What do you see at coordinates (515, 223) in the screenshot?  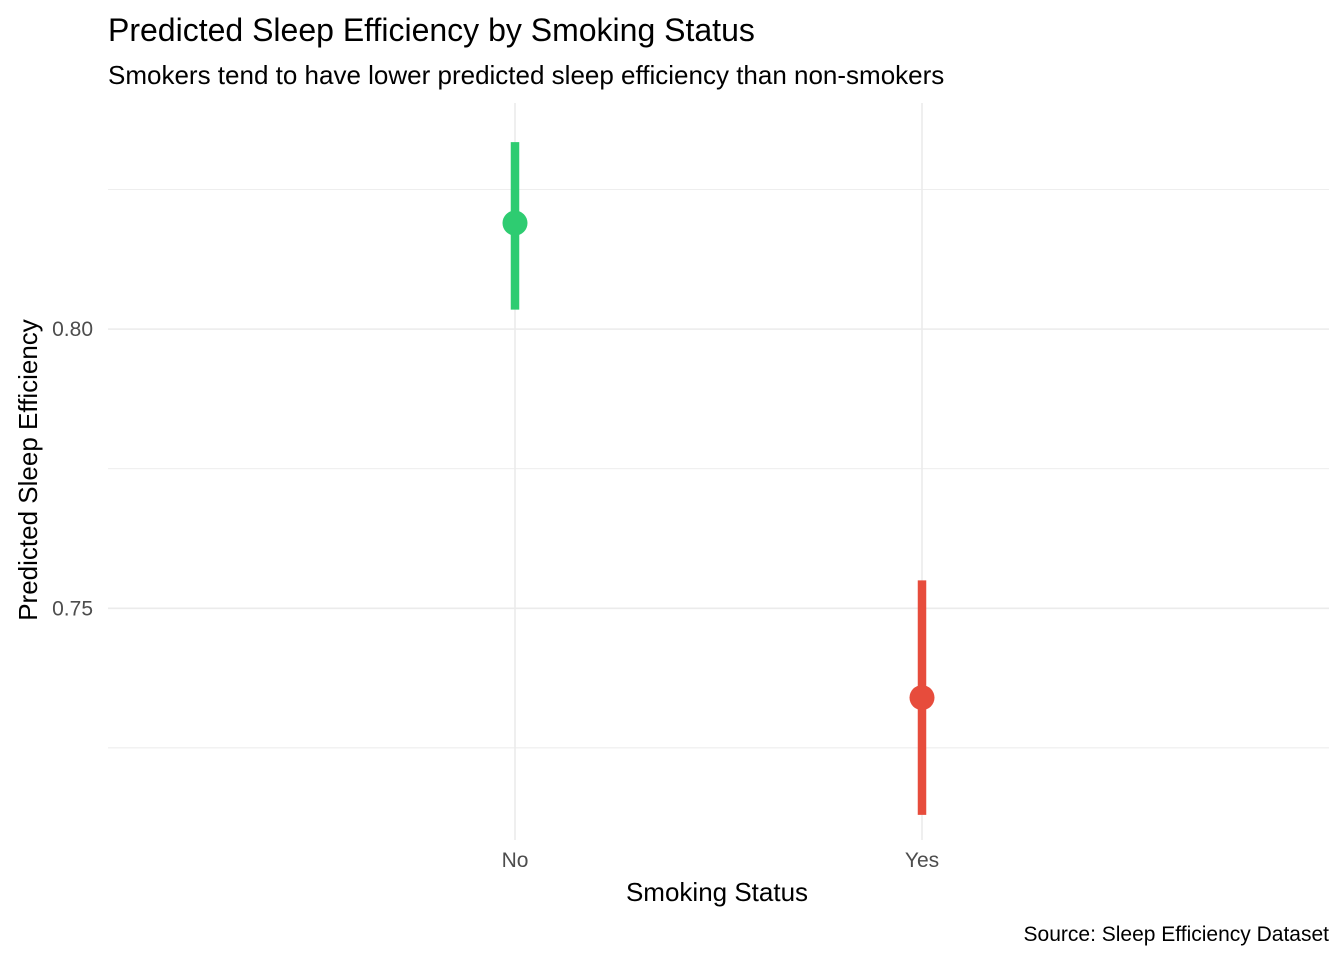 I see `estimate-point-no` at bounding box center [515, 223].